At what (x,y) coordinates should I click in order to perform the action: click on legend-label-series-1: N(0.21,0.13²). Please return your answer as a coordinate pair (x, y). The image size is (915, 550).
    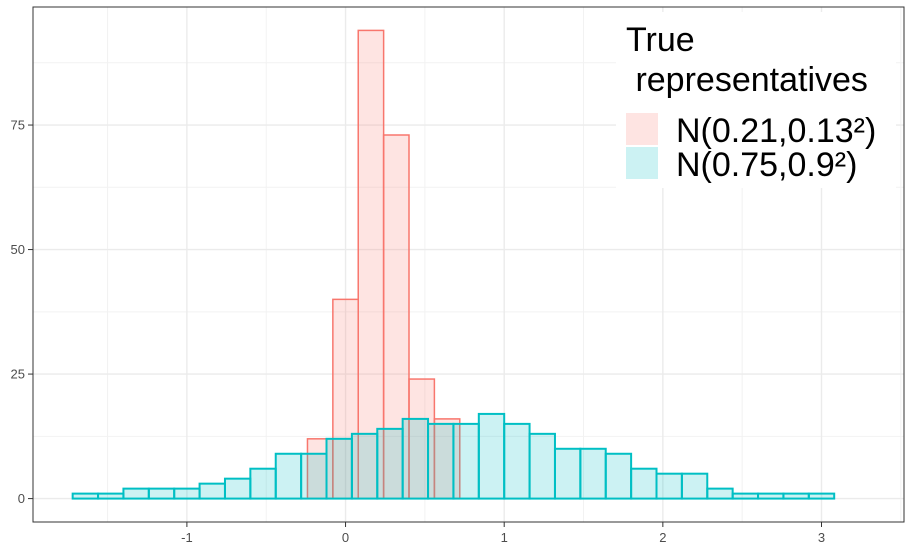
    Looking at the image, I should click on (776, 131).